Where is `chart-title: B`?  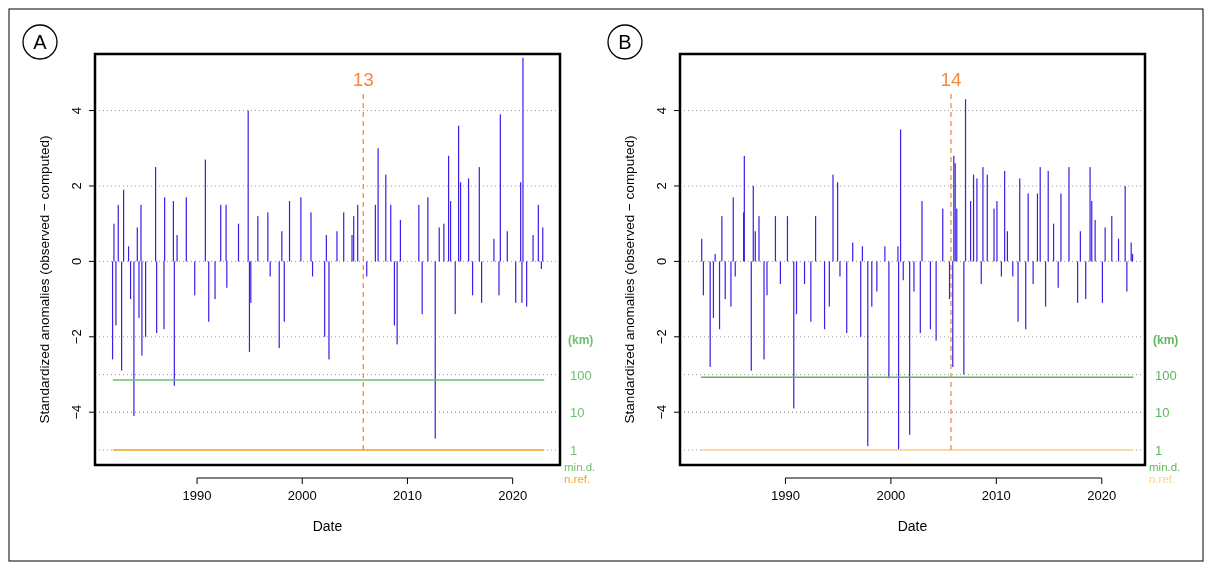 chart-title: B is located at coordinates (625, 42).